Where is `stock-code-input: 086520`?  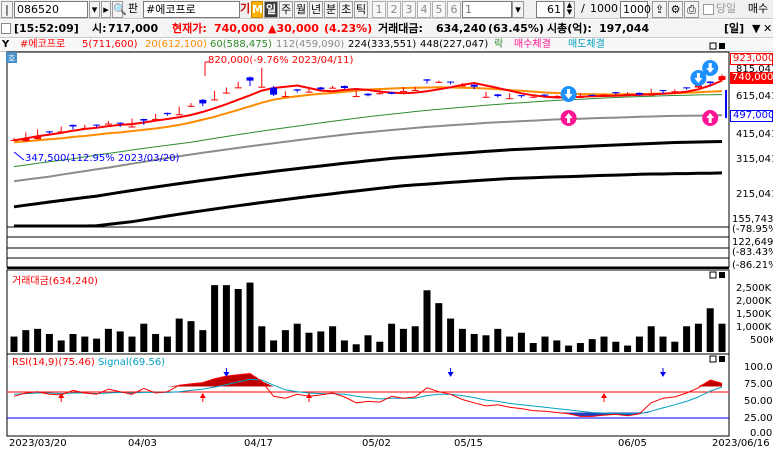
stock-code-input: 086520 is located at coordinates (51, 9).